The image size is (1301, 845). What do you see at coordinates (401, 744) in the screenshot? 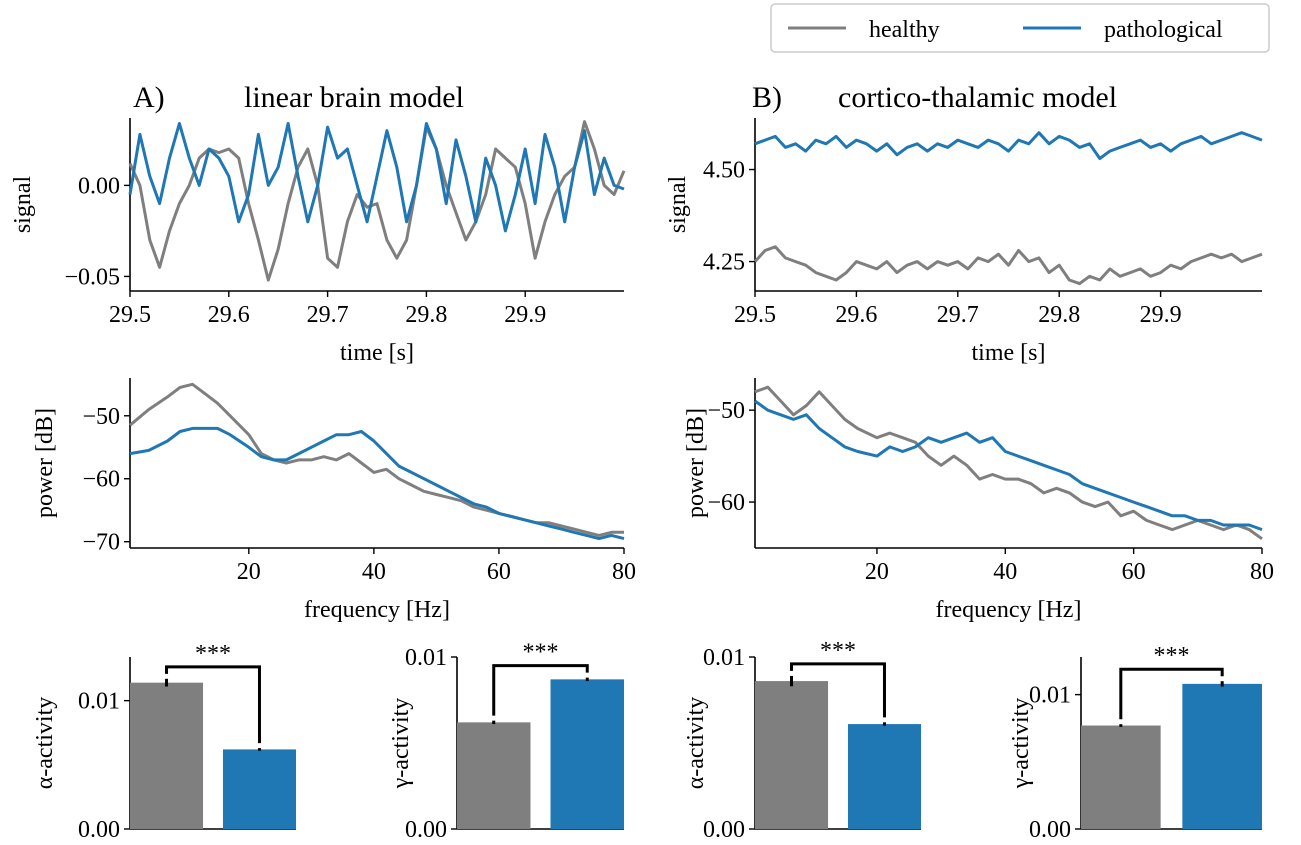
I see `gammaA-ylabel: γ-activity` at bounding box center [401, 744].